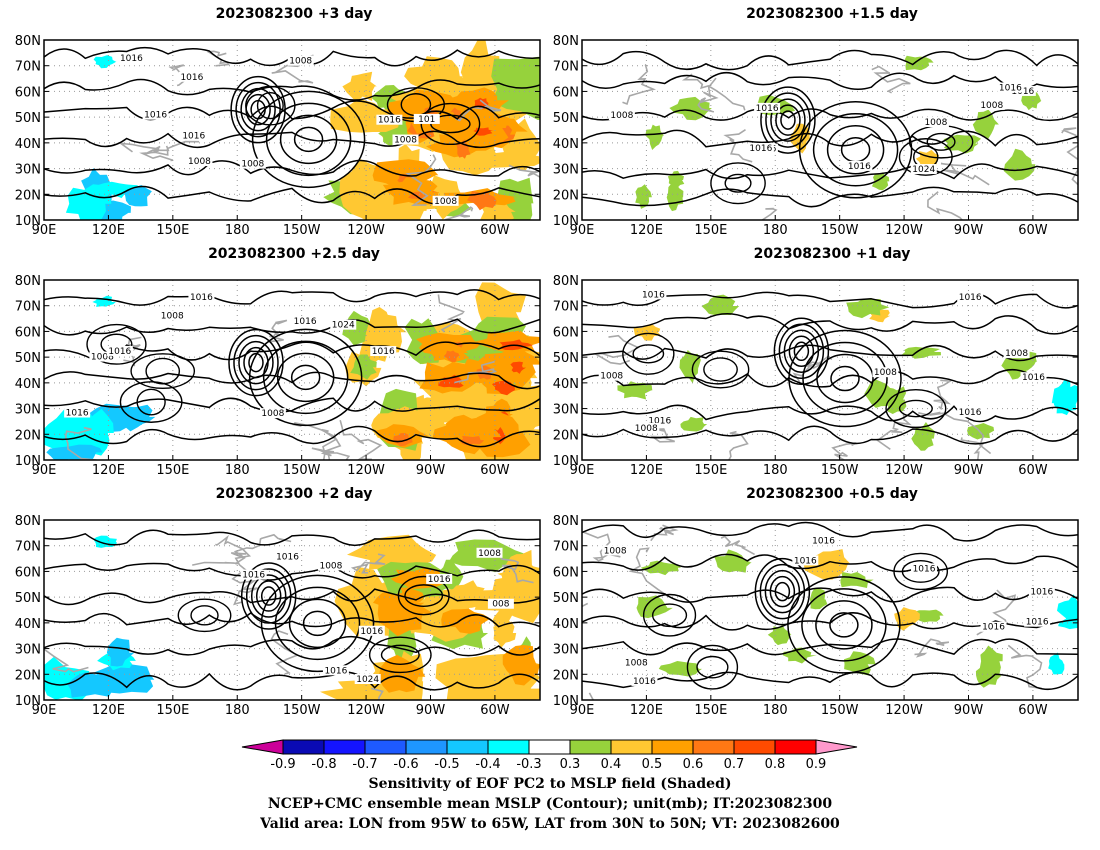 This screenshot has width=1100, height=850. Describe the element at coordinates (566, 41) in the screenshot. I see `lat-label: 80N` at that location.